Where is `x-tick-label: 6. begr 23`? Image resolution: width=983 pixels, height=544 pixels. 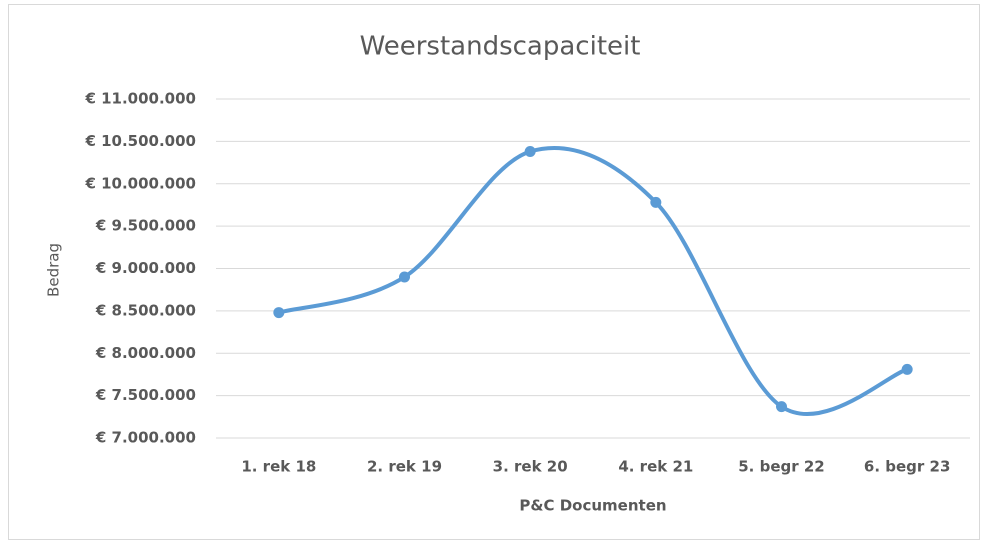
x-tick-label: 6. begr 23 is located at coordinates (907, 467).